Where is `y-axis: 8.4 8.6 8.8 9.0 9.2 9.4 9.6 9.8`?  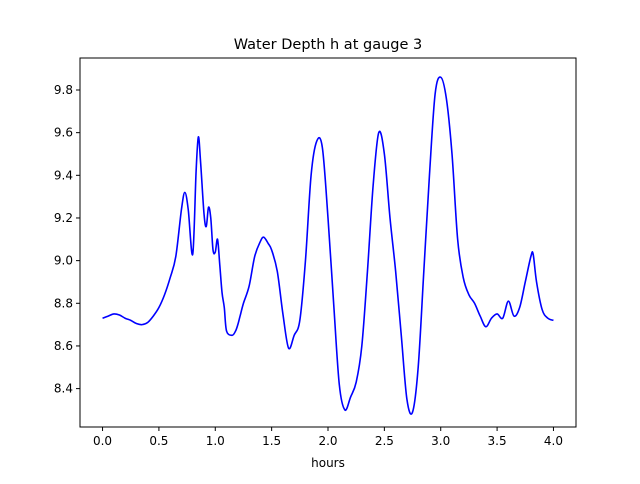 y-axis: 8.4 8.6 8.8 9.0 9.2 9.4 9.6 9.8 is located at coordinates (67, 239).